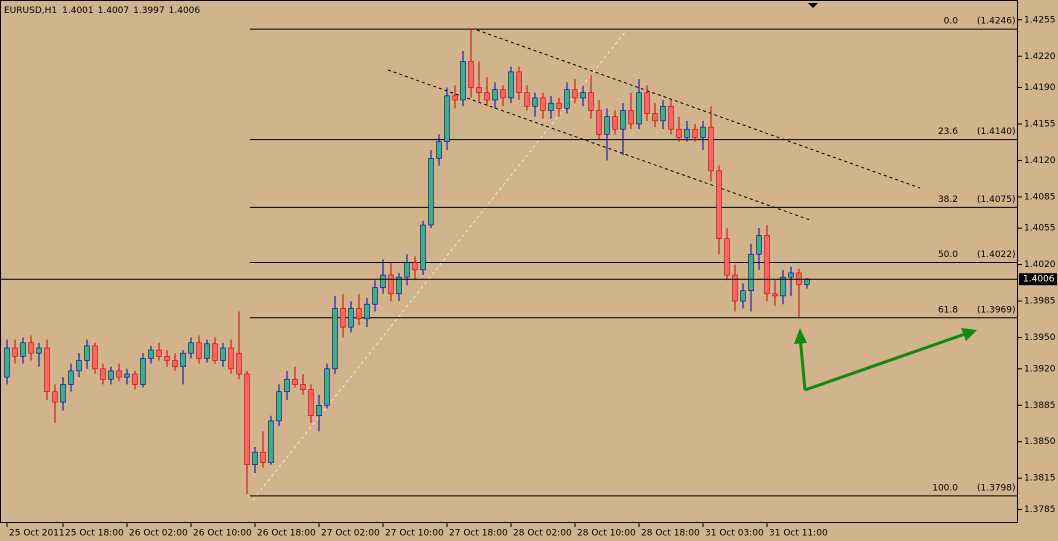 This screenshot has height=541, width=1058. I want to click on x-tick-label: 27 Oct 18:00, so click(478, 534).